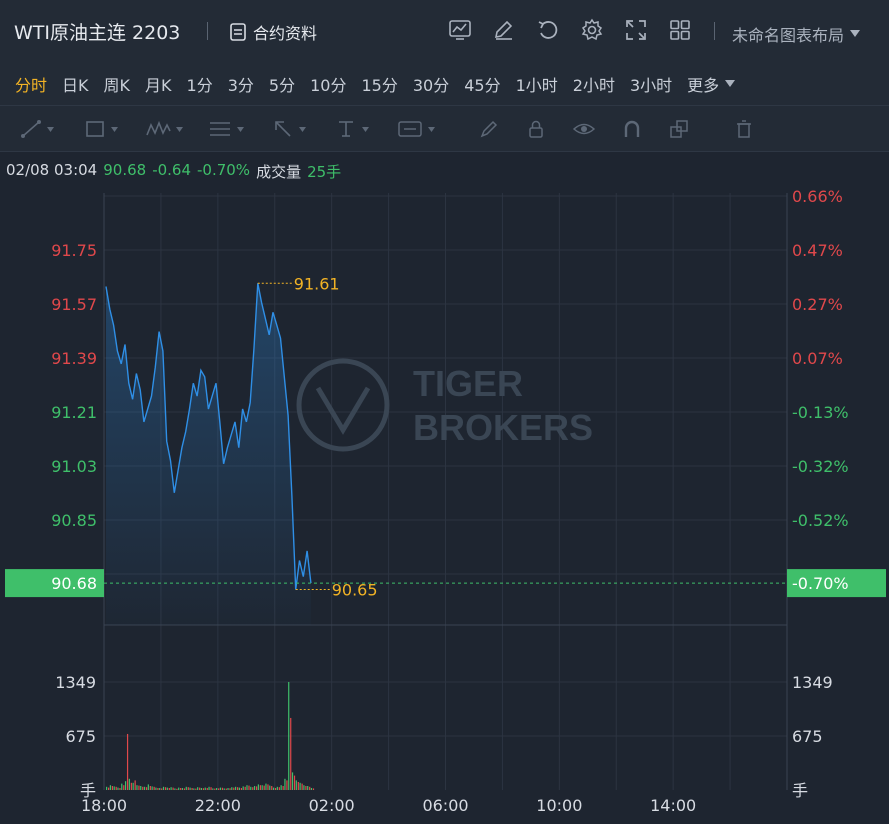  Describe the element at coordinates (593, 85) in the screenshot. I see `tab-period-12: 2小时` at that location.